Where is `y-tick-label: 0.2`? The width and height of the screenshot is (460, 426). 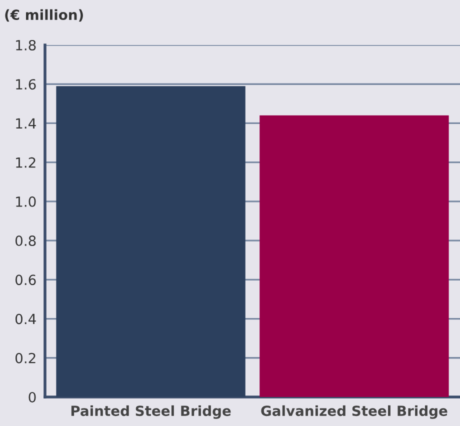 y-tick-label: 0.2 is located at coordinates (25, 358).